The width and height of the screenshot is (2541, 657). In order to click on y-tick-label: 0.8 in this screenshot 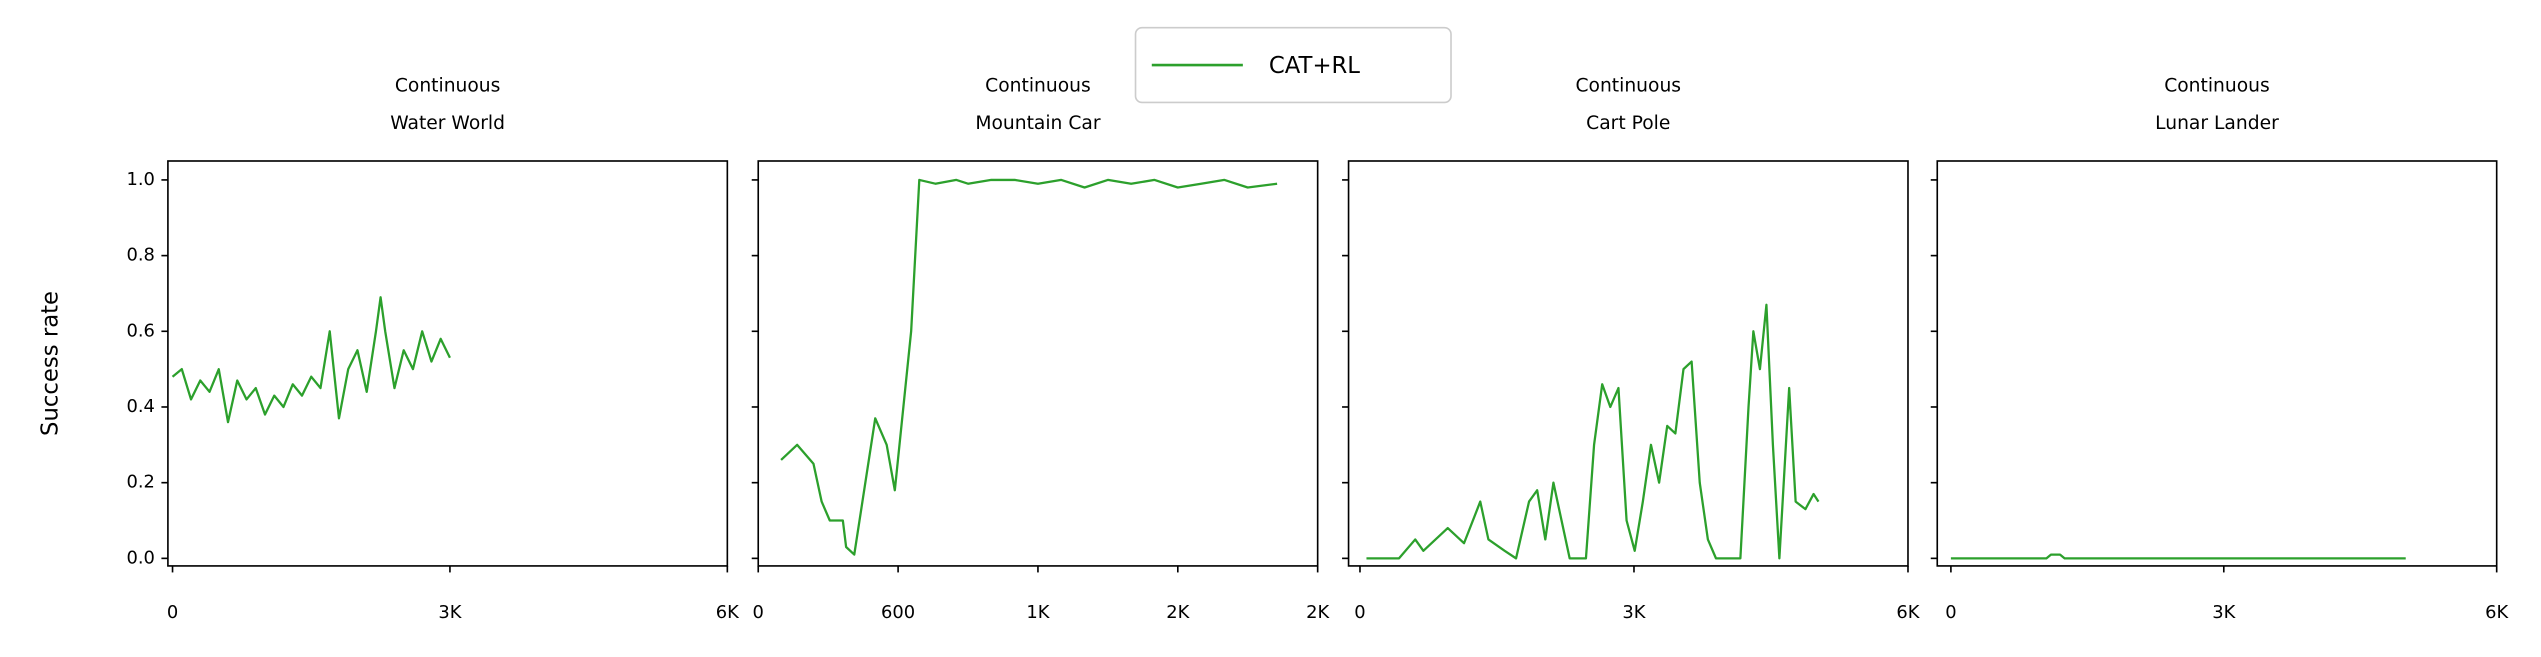, I will do `click(140, 255)`.